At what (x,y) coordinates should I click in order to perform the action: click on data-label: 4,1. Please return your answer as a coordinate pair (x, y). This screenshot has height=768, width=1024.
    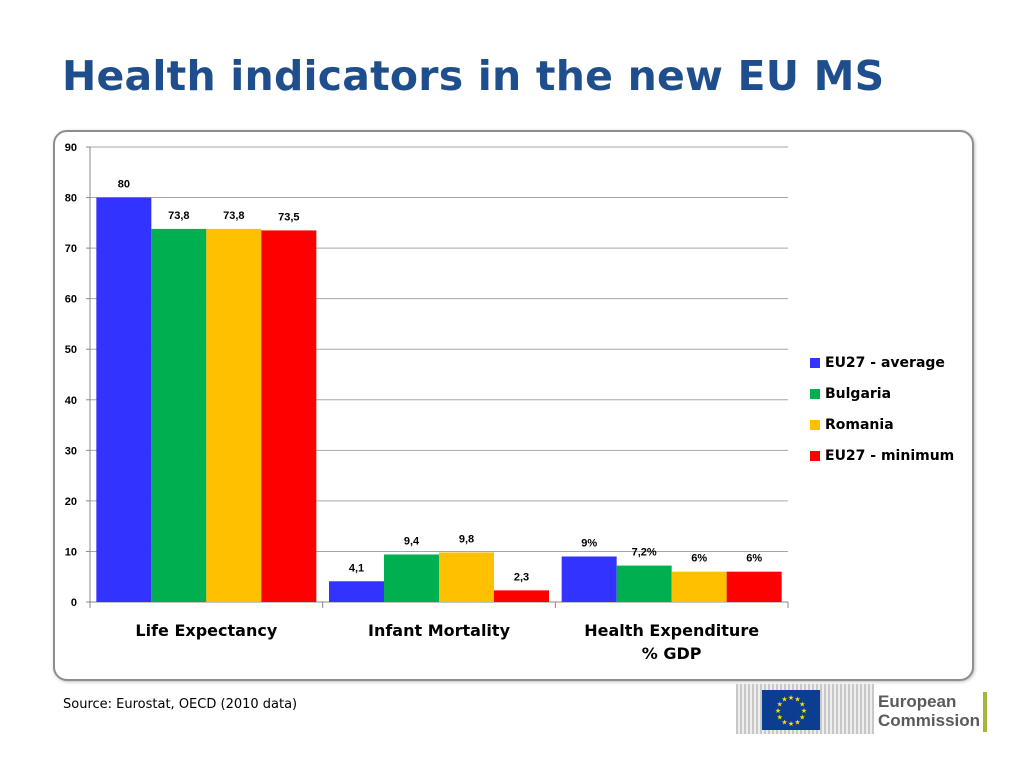
    Looking at the image, I should click on (356, 568).